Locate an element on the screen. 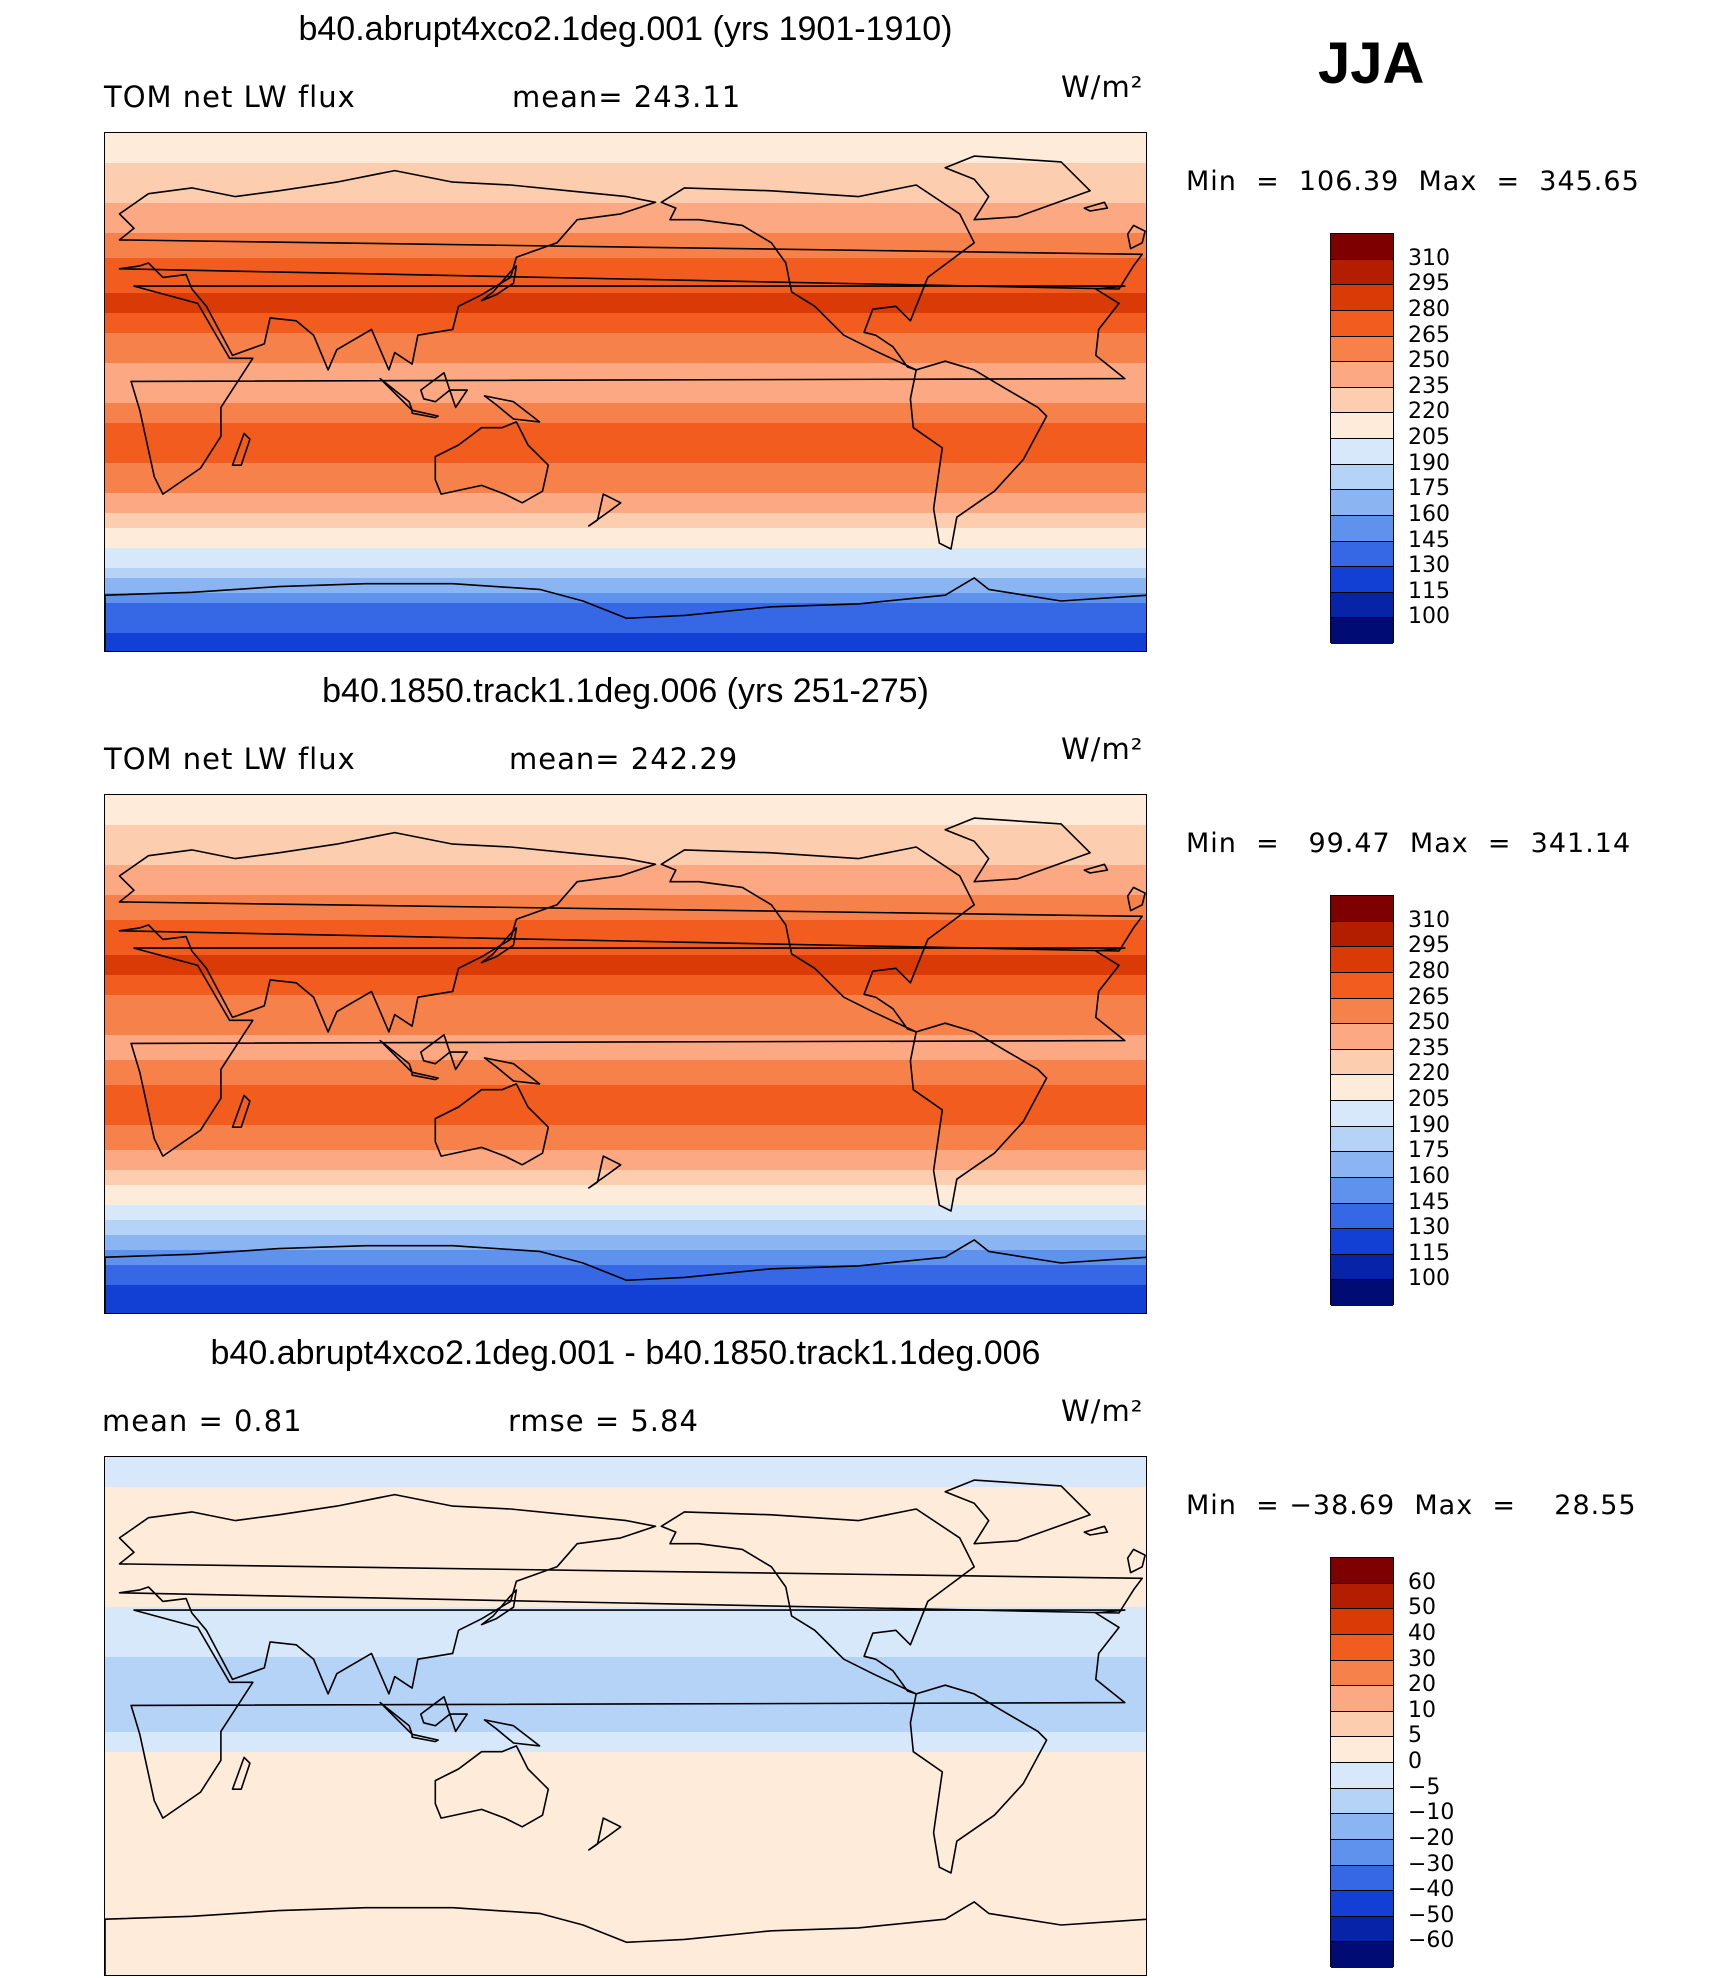 Image resolution: width=1710 pixels, height=1978 pixels. colorbar-tick-label: 30 is located at coordinates (1422, 1659).